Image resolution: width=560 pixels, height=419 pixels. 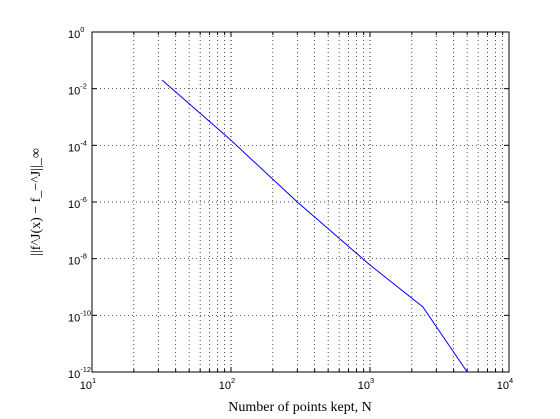 What do you see at coordinates (76, 33) in the screenshot?
I see `y-tick-label: 10⁰` at bounding box center [76, 33].